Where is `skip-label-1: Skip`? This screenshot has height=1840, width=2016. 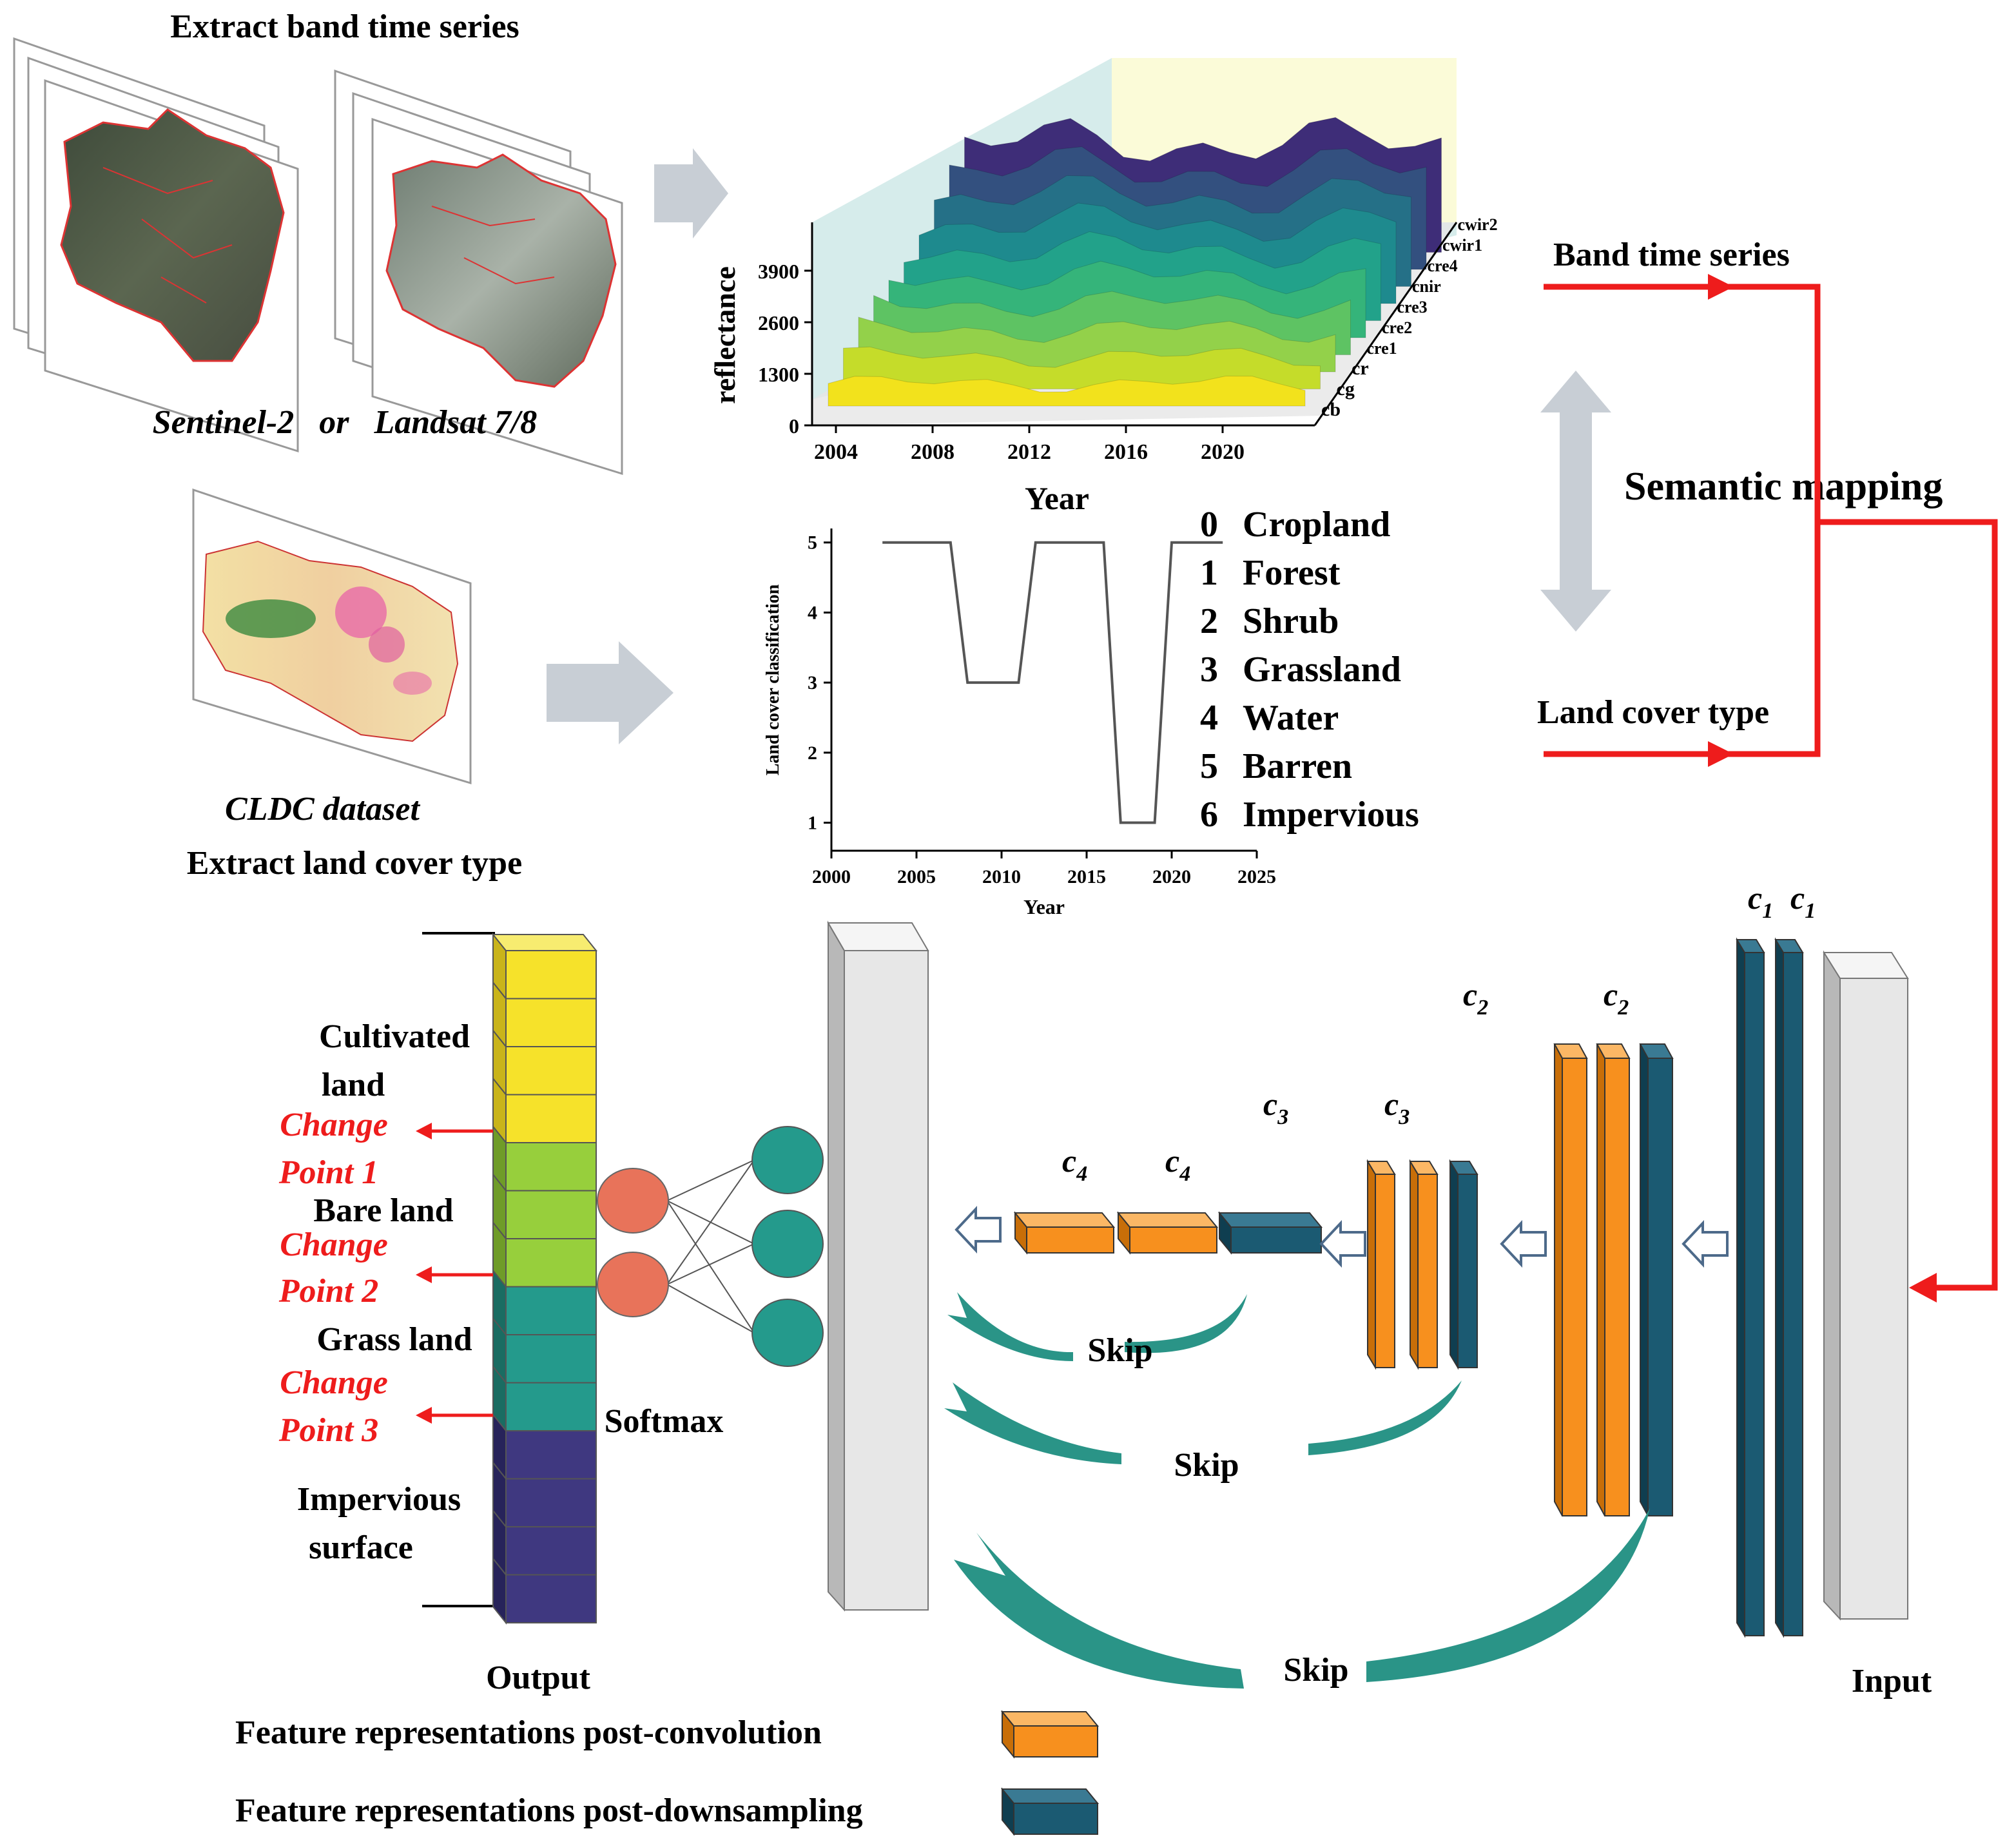 skip-label-1: Skip is located at coordinates (1119, 1350).